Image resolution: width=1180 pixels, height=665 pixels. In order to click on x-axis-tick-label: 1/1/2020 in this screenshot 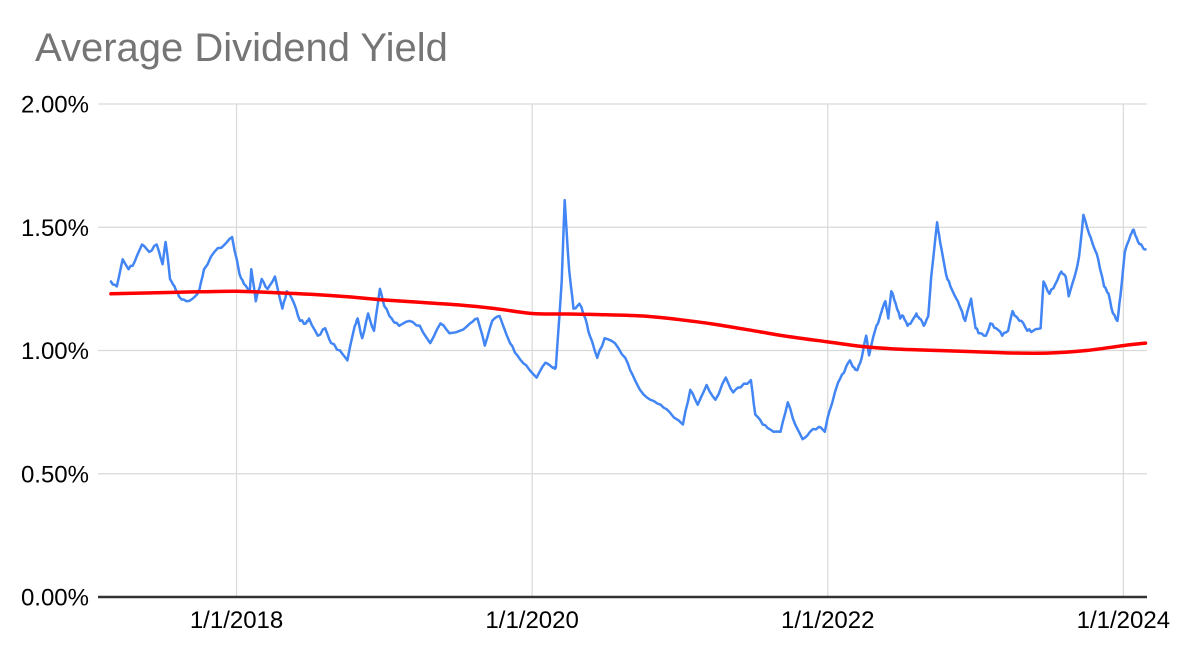, I will do `click(531, 620)`.